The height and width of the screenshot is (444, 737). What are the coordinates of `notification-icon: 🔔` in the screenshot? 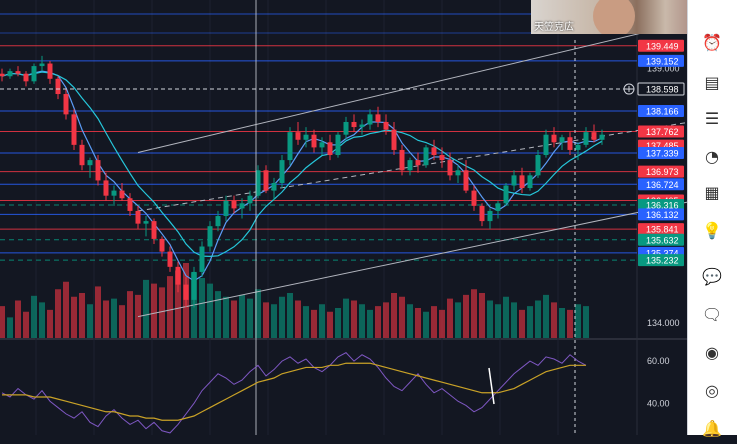 It's located at (712, 428).